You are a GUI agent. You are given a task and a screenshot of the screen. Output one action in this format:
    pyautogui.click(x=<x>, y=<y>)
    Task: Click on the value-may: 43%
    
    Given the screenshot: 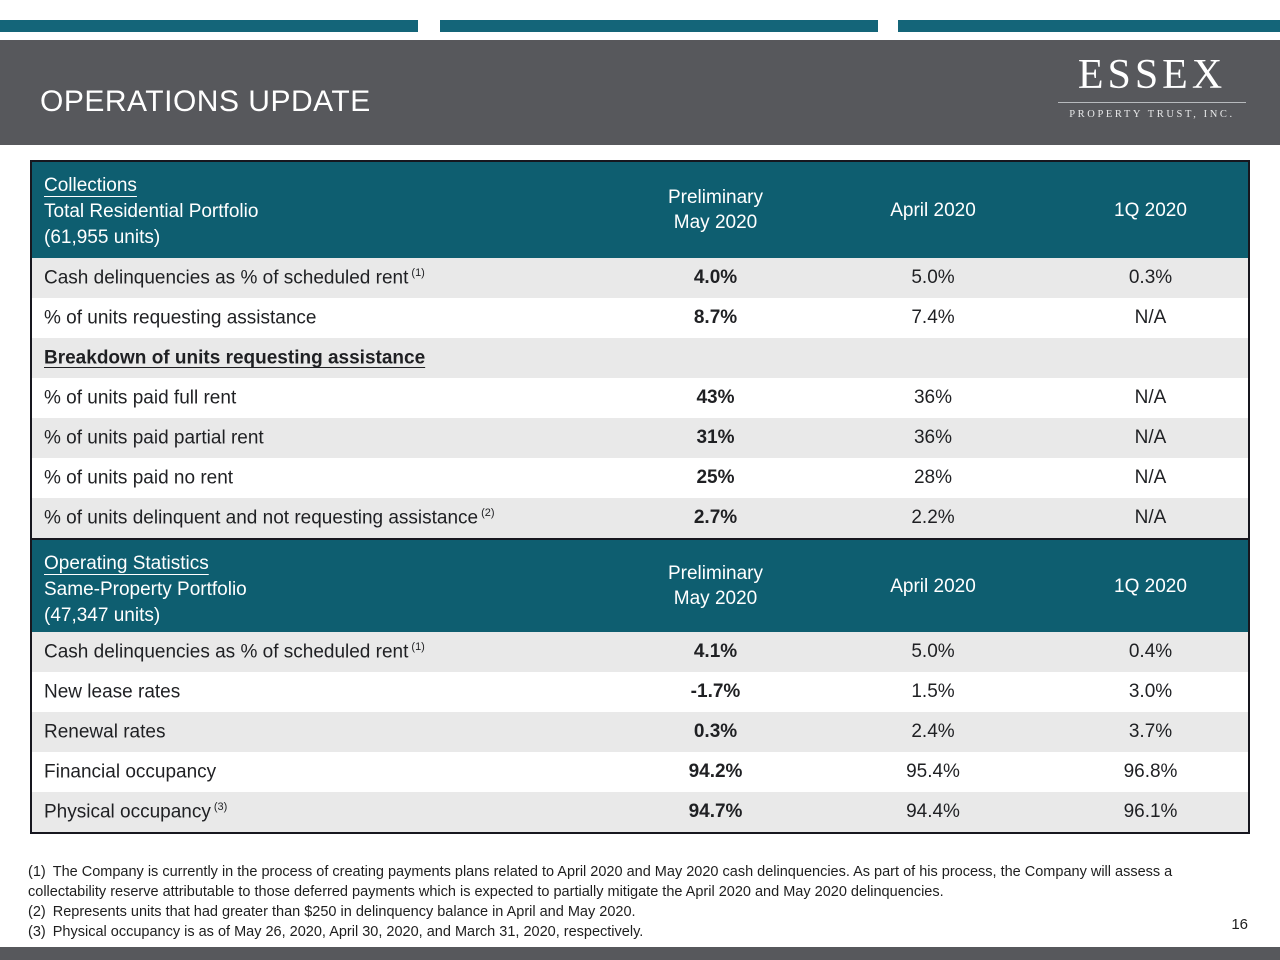 What is the action you would take?
    pyautogui.click(x=715, y=397)
    